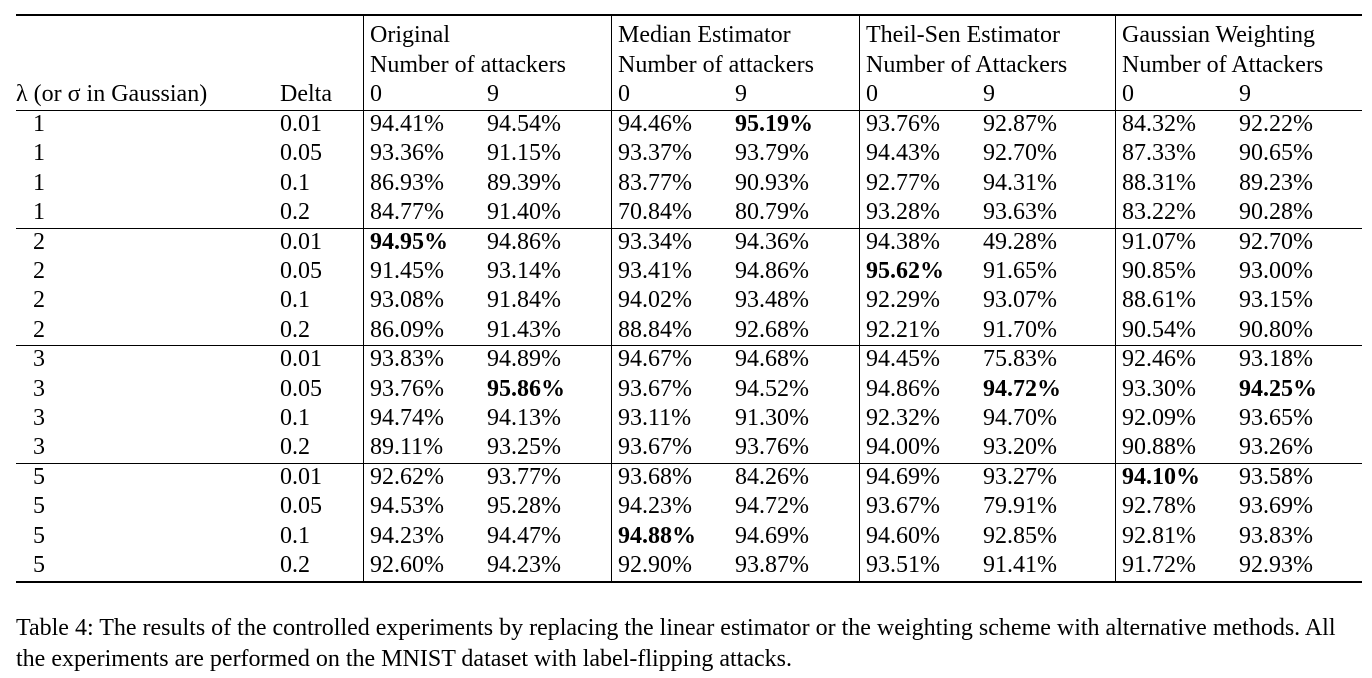  Describe the element at coordinates (1020, 241) in the screenshot. I see `table-cell: 49.28%` at that location.